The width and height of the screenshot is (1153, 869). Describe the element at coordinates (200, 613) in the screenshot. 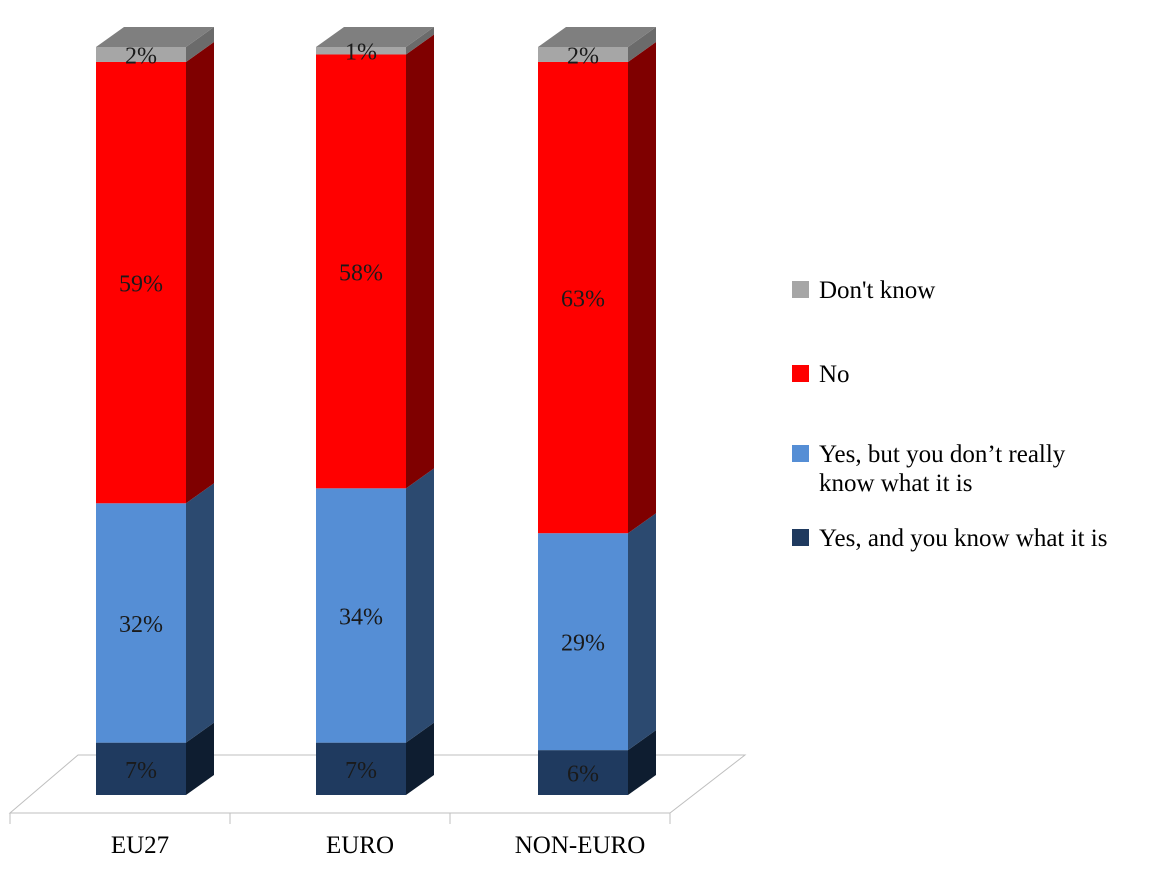

I see `bar-side-yes-but-you-don-t-really-know-what-it-is-eu27` at that location.